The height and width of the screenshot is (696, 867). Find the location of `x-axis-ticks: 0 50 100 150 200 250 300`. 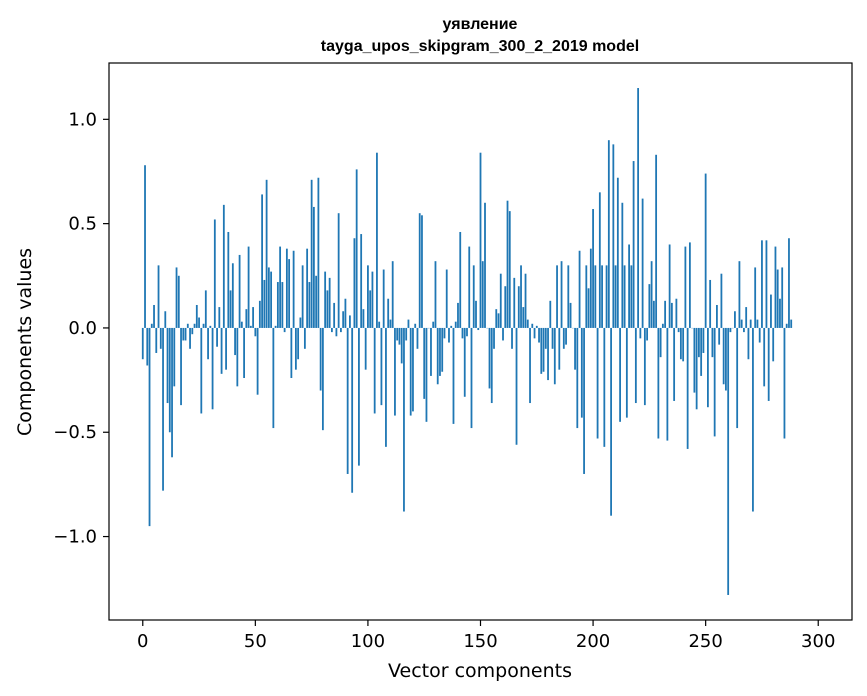

x-axis-ticks: 0 50 100 150 200 250 300 is located at coordinates (486, 636).